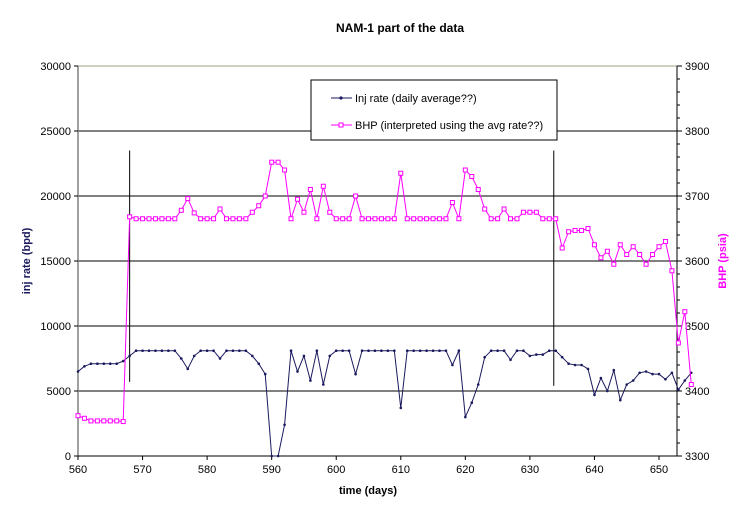  What do you see at coordinates (55, 327) in the screenshot?
I see `y-tick-label: 10000` at bounding box center [55, 327].